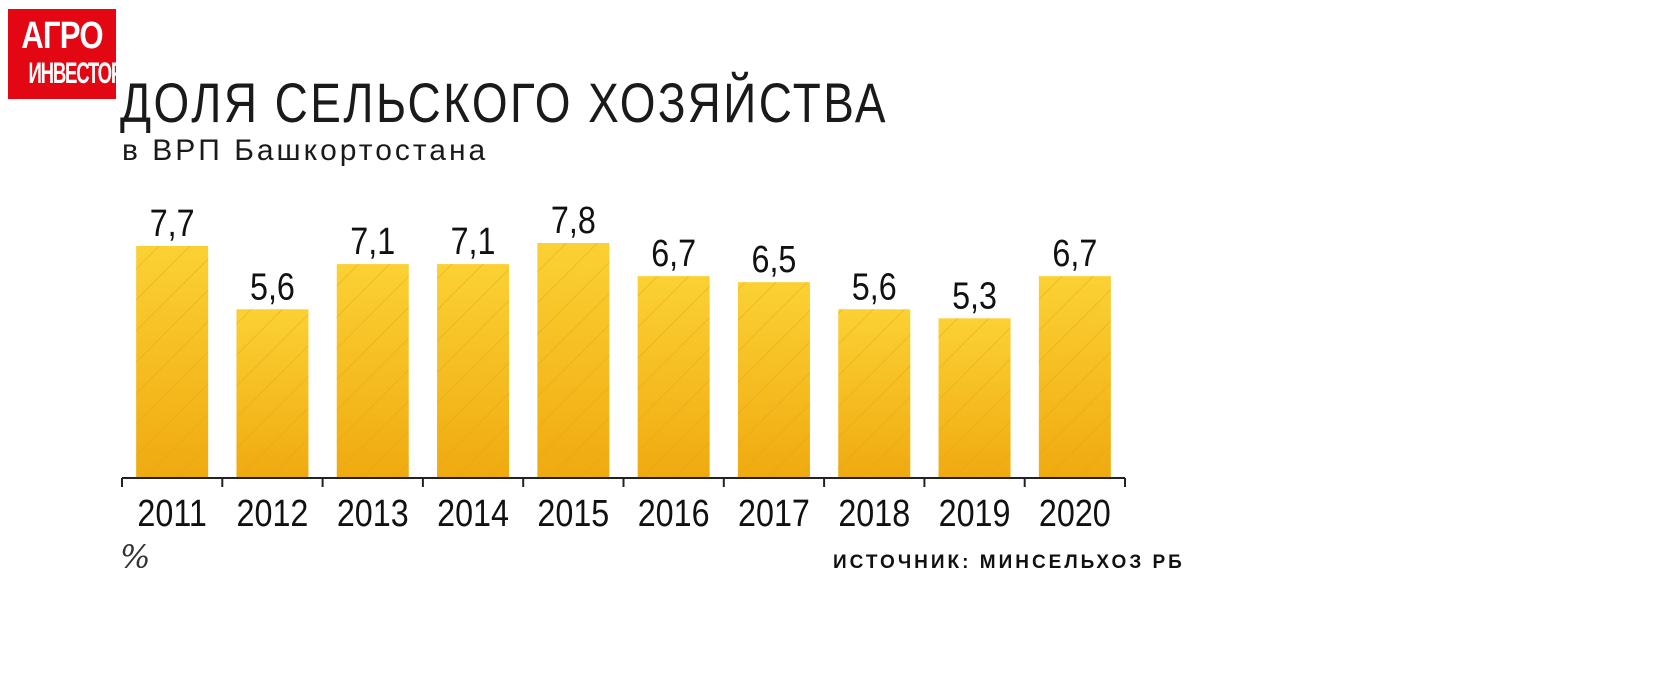  Describe the element at coordinates (272, 287) in the screenshot. I see `value-label-2012: 5,6` at that location.